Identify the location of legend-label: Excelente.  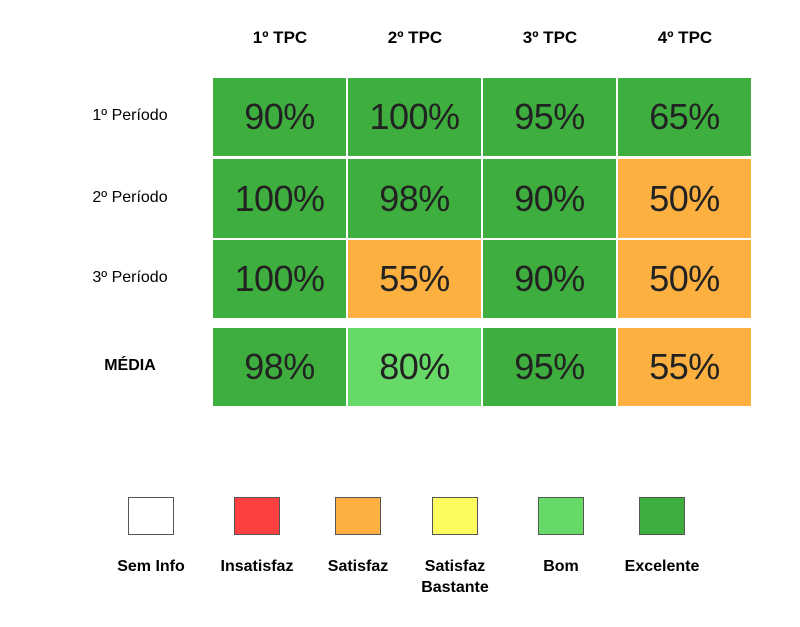
(662, 566).